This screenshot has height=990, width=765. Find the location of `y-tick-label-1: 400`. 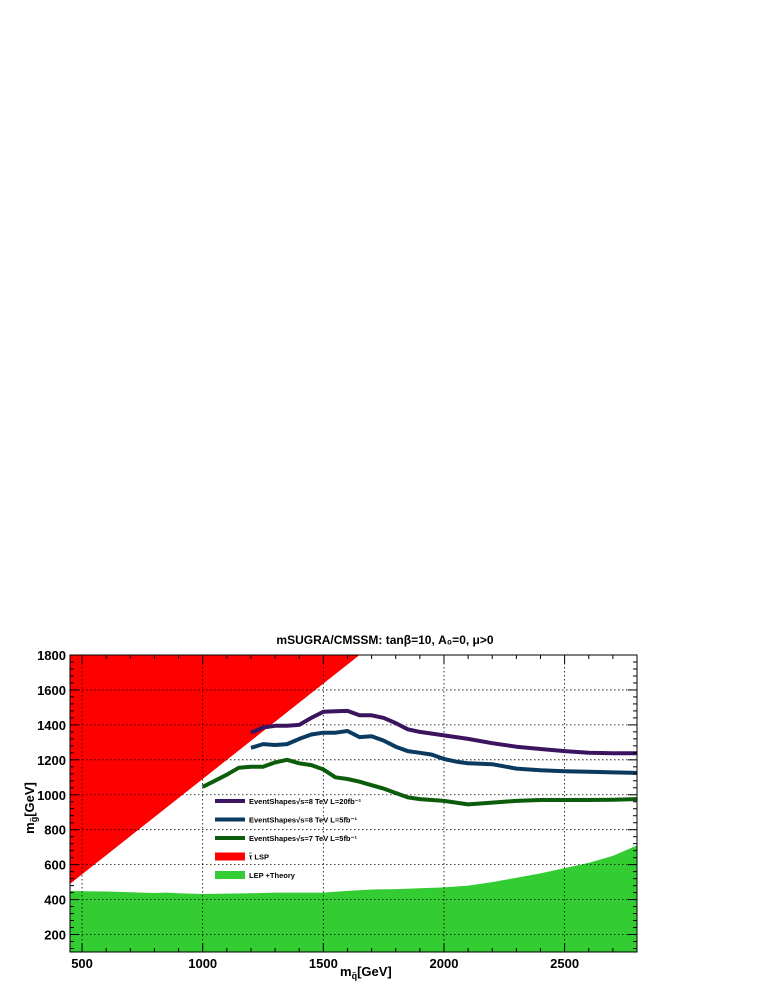

y-tick-label-1: 400 is located at coordinates (55, 900).